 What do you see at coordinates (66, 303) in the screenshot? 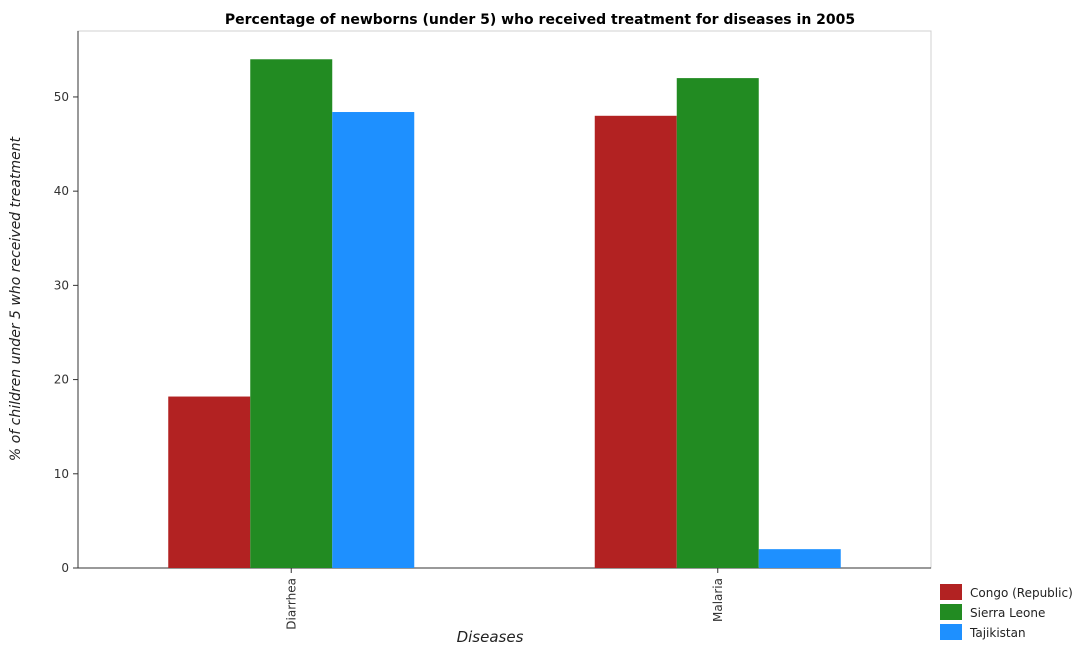
I see `y-axis: 0 10 20 30 40 50` at bounding box center [66, 303].